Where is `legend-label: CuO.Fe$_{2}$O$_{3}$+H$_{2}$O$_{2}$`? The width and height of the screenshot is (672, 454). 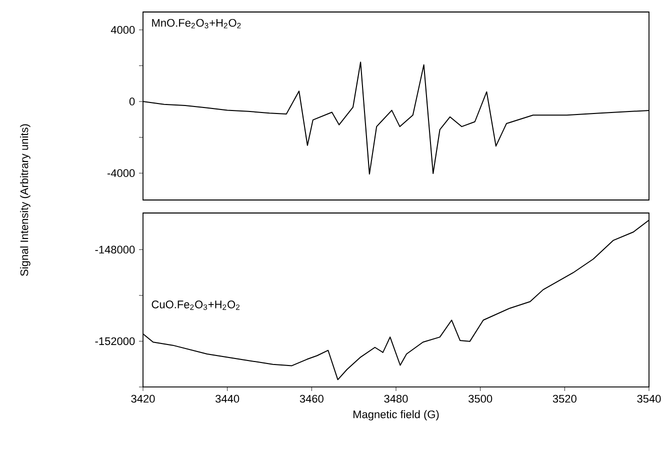
legend-label: CuO.Fe$_{2}$O$_{3}$+H$_{2}$O$_{2}$ is located at coordinates (196, 305).